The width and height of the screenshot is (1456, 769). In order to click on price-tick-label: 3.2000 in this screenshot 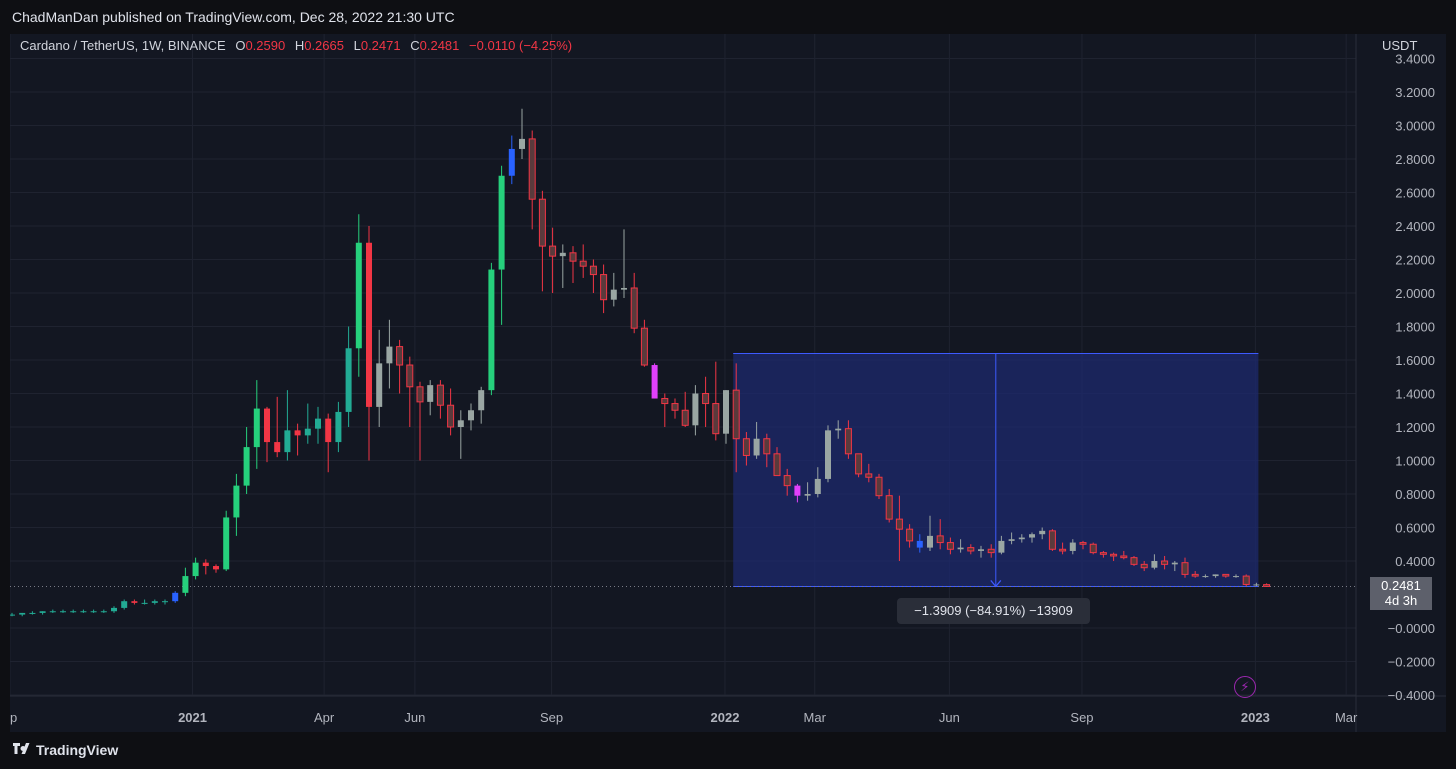, I will do `click(1415, 92)`.